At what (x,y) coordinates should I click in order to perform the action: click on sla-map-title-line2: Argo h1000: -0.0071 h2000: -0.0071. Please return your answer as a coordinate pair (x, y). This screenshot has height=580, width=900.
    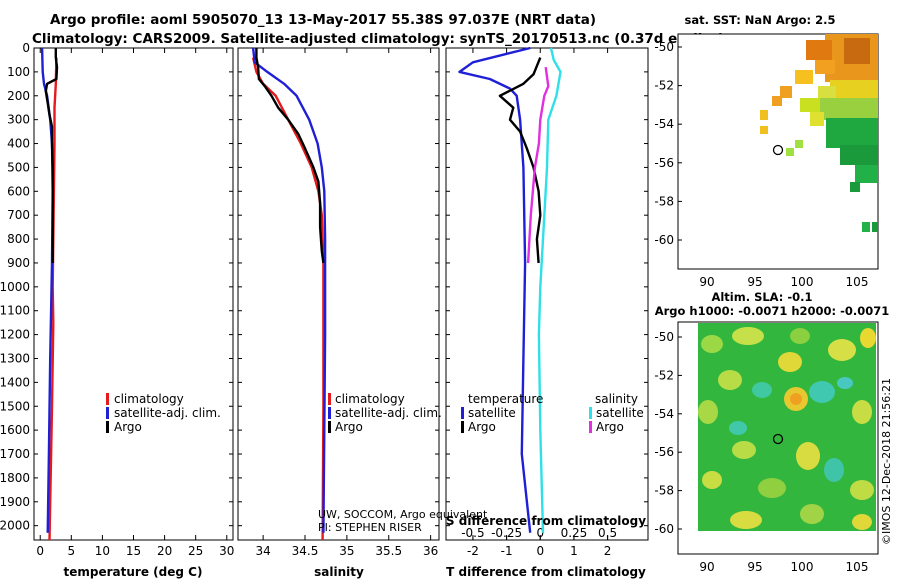
    Looking at the image, I should click on (772, 311).